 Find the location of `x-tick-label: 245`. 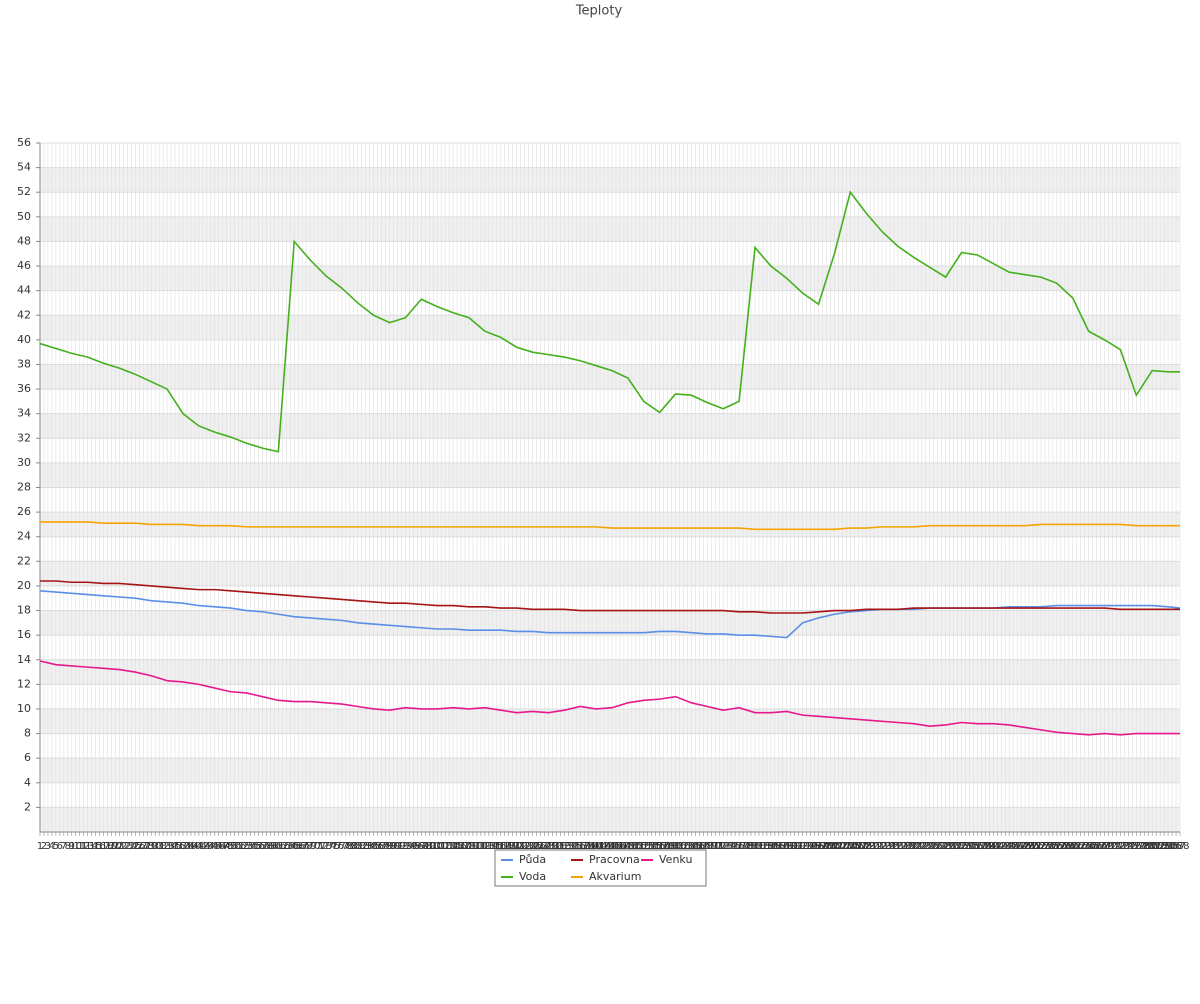

x-tick-label: 245 is located at coordinates (1009, 846).